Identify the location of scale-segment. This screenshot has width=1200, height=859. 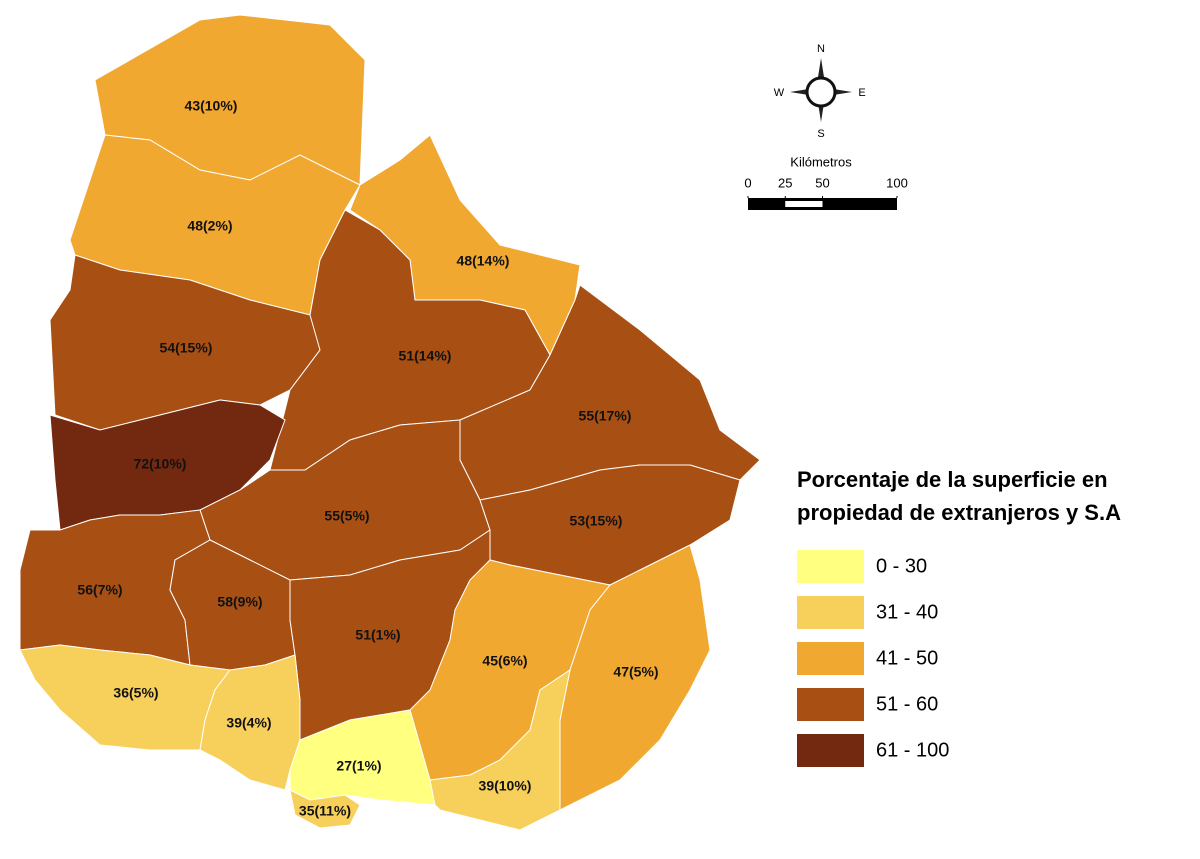
(804, 204).